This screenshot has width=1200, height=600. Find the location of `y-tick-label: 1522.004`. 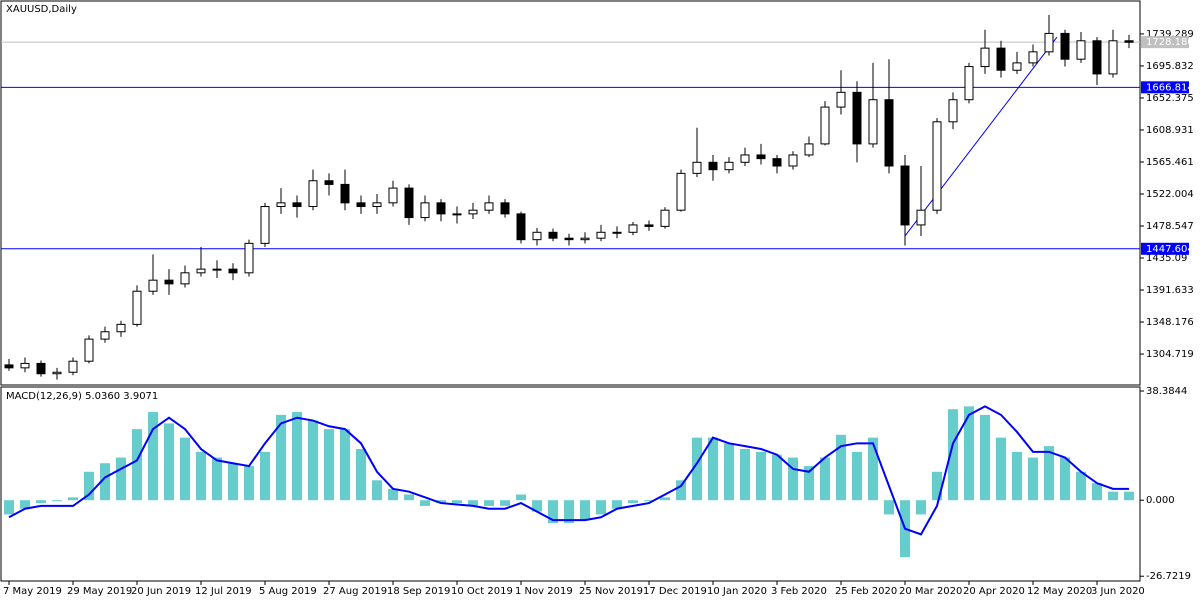

y-tick-label: 1522.004 is located at coordinates (1170, 194).